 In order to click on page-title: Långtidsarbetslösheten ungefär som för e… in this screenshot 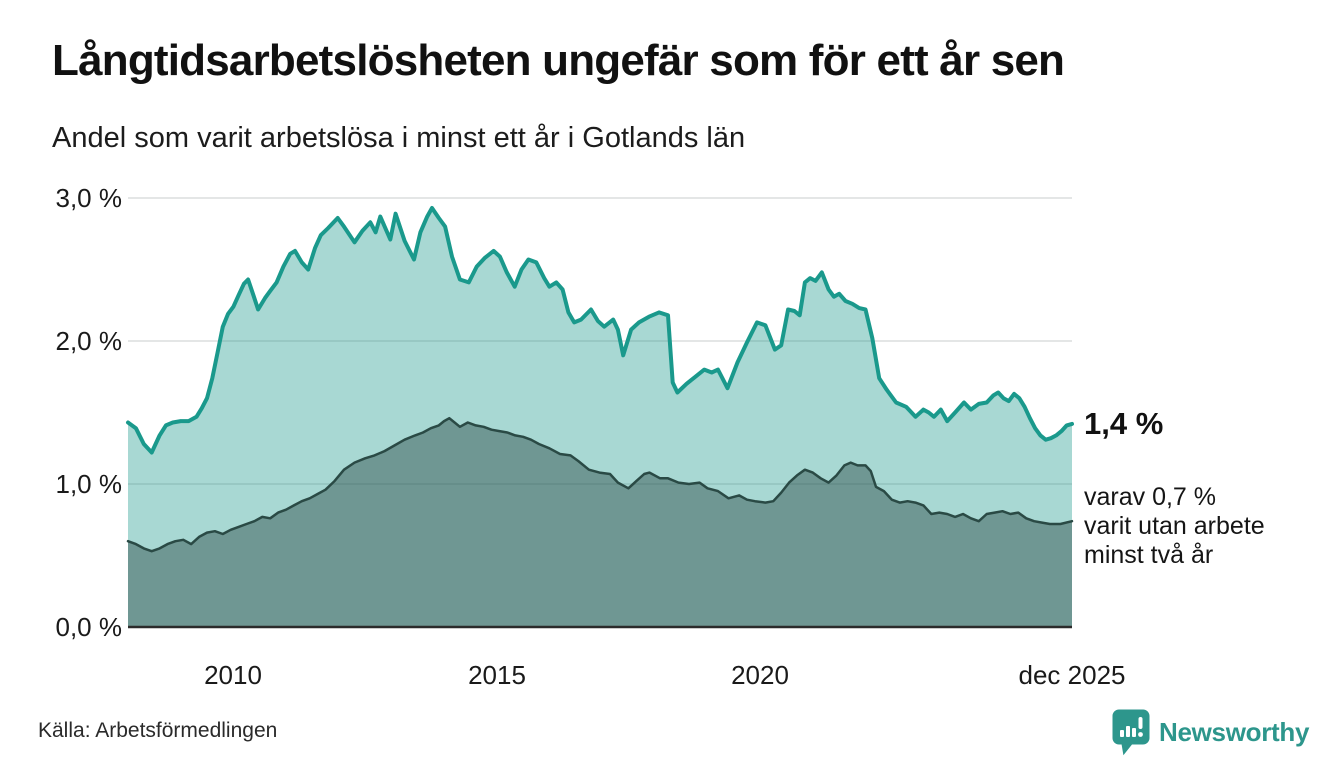, I will do `click(558, 60)`.